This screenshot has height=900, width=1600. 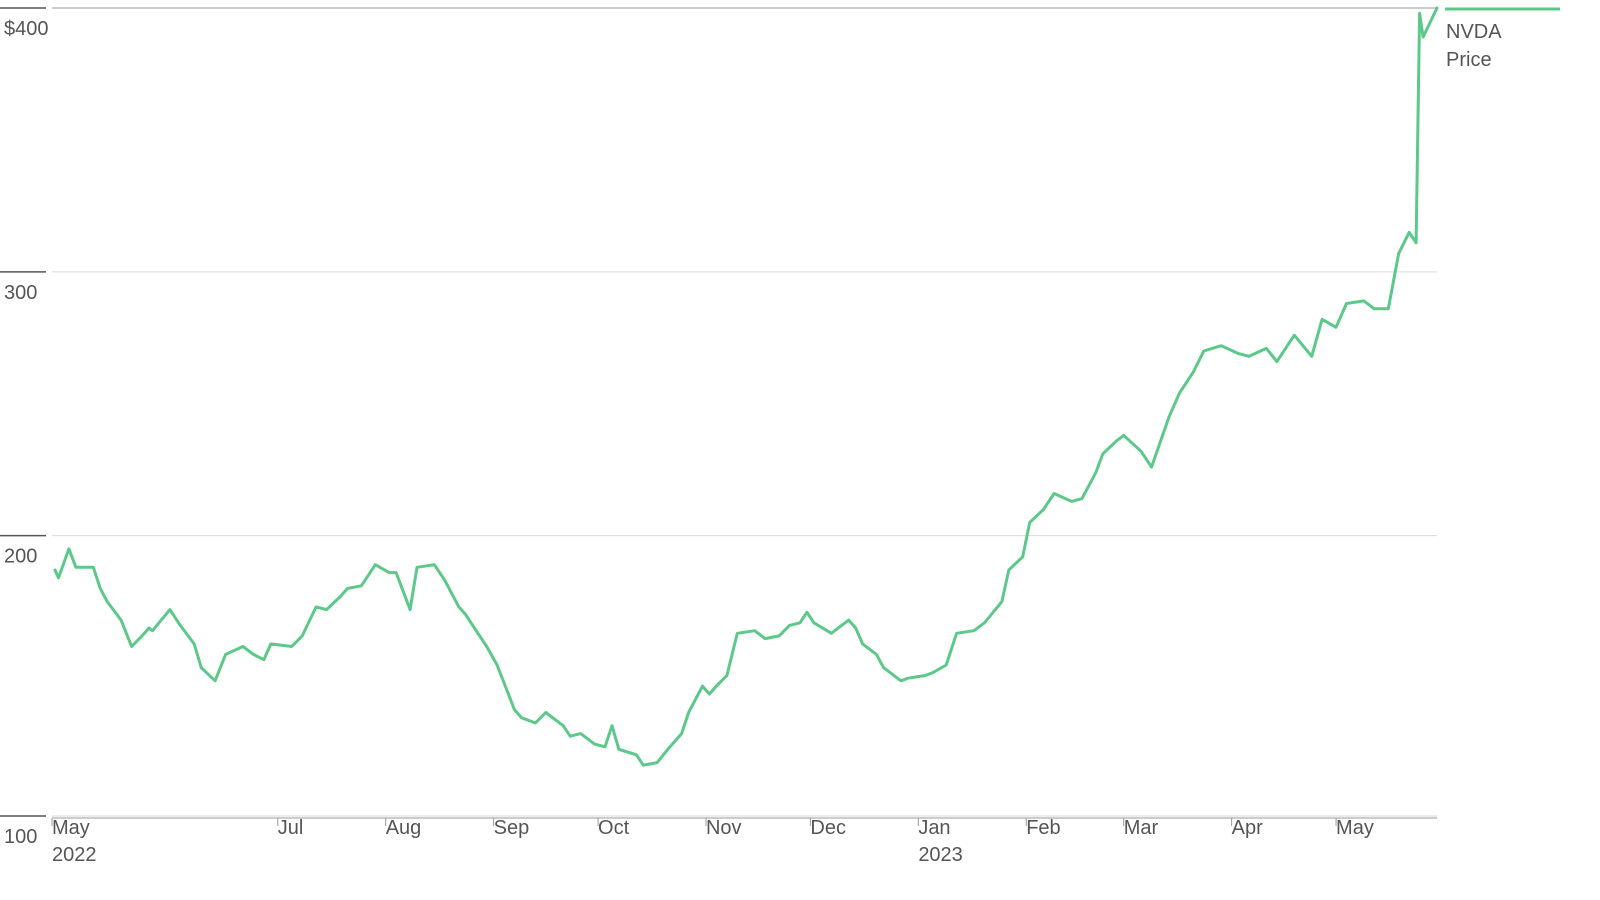 I want to click on x-tick-label-0: May, so click(x=71, y=828).